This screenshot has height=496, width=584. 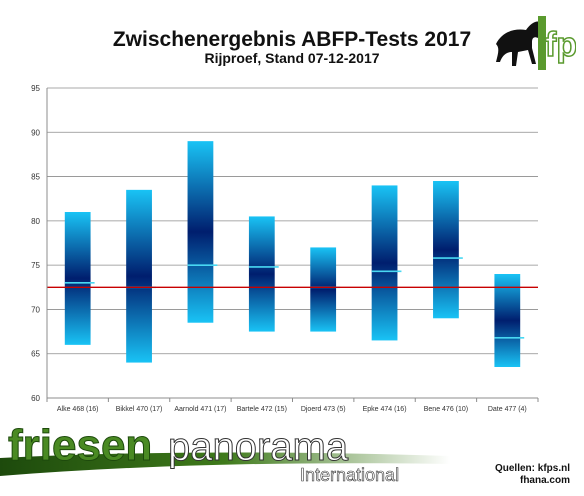 What do you see at coordinates (544, 480) in the screenshot?
I see `sources-line-2: fhana.com` at bounding box center [544, 480].